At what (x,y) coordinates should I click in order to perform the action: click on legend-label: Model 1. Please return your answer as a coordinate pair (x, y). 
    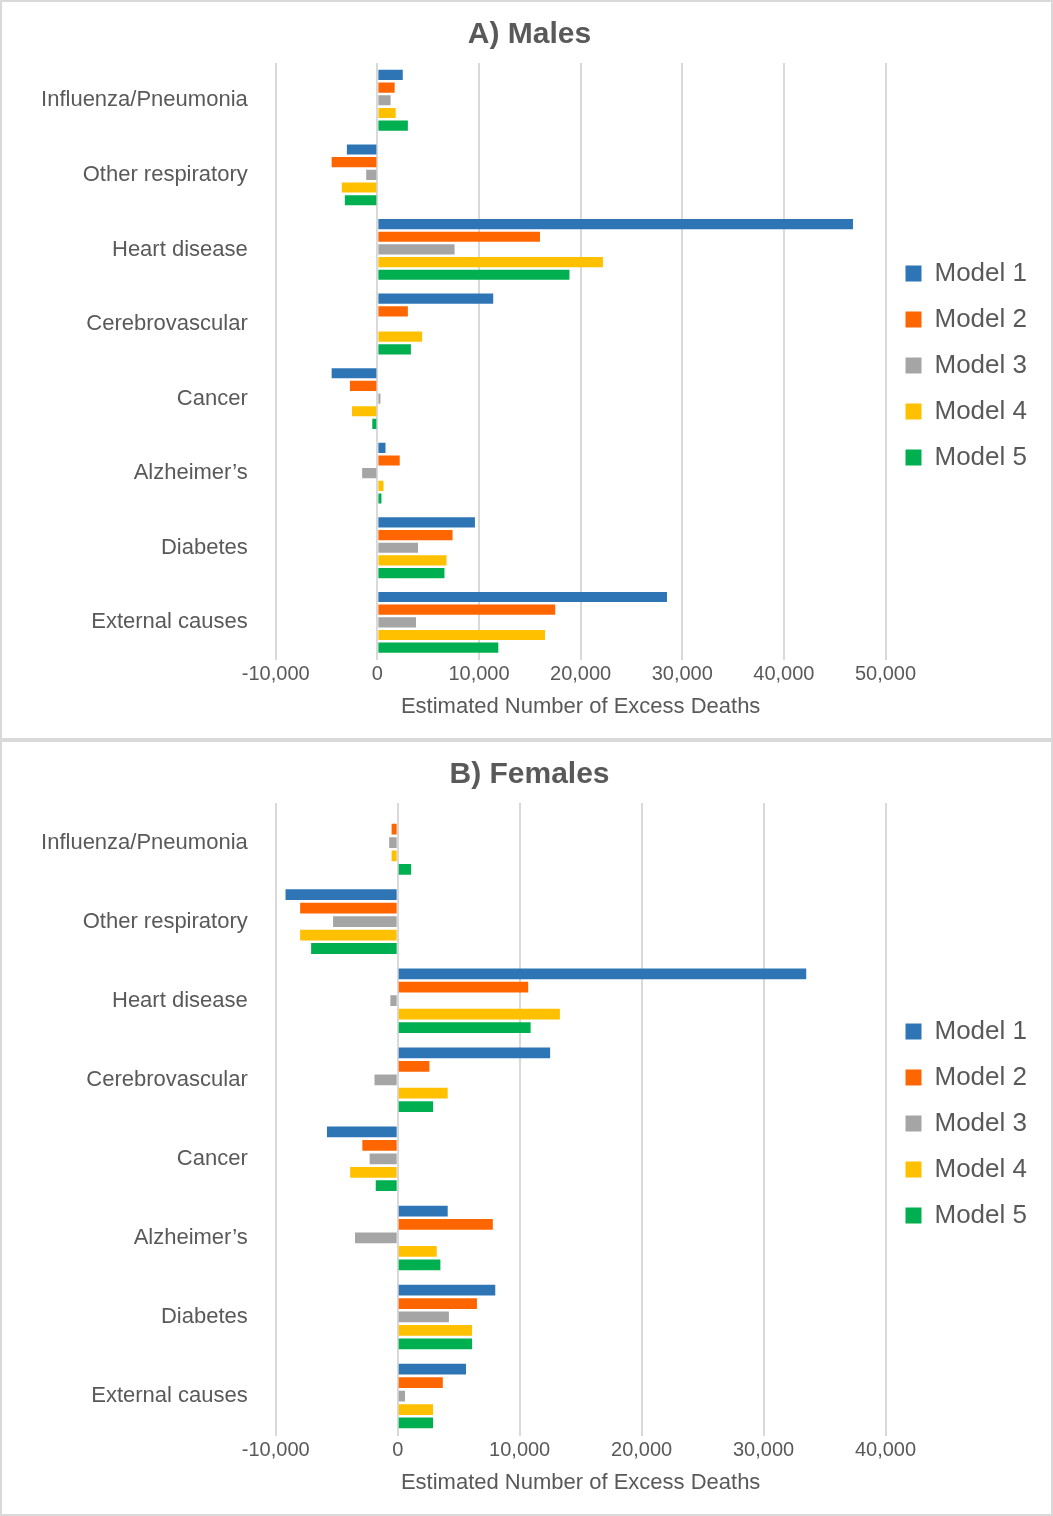
    Looking at the image, I should click on (980, 1029).